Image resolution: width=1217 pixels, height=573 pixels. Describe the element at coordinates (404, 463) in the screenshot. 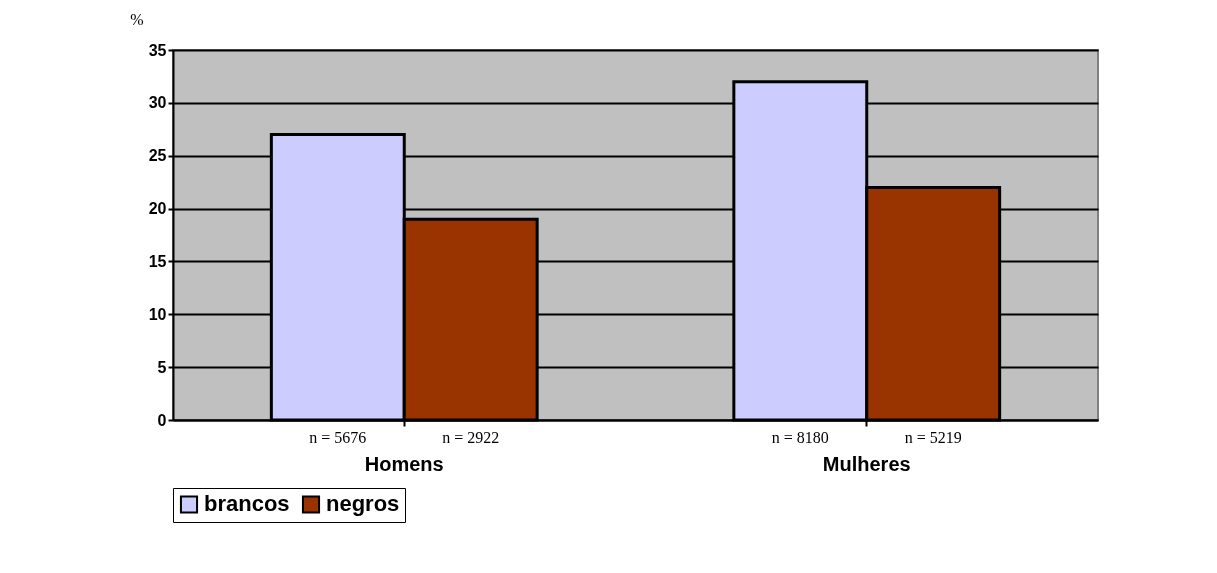

I see `x-tick-label: Homens` at that location.